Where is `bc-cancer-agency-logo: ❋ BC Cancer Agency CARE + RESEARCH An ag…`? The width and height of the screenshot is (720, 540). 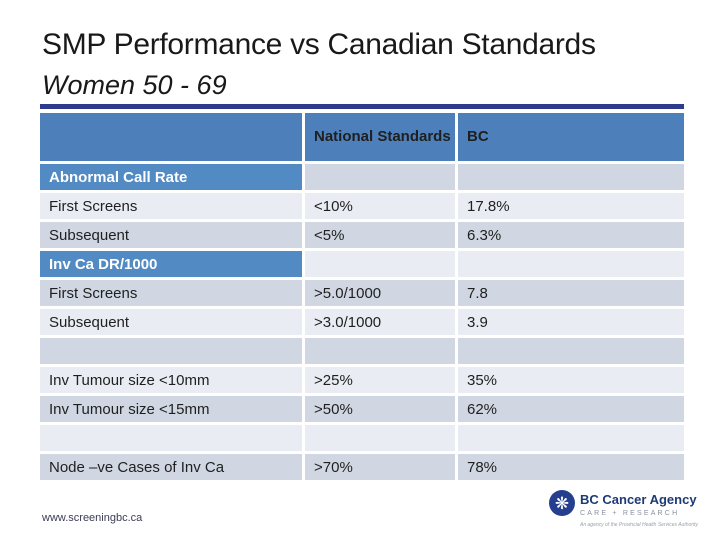
bc-cancer-agency-logo: ❋ BC Cancer Agency CARE + RESEARCH An ag… is located at coordinates (622, 511).